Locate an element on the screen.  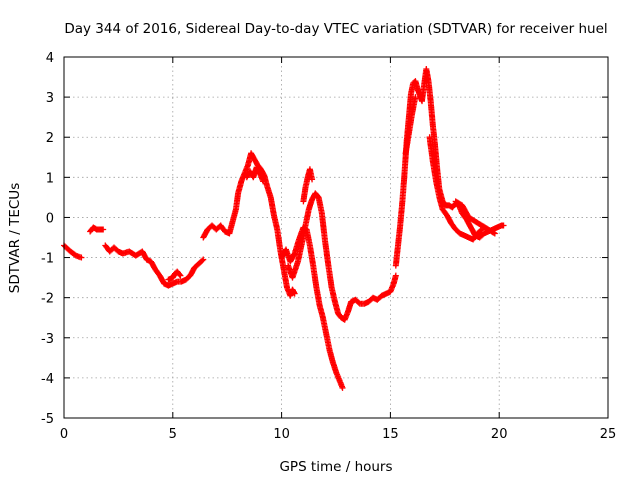
x-tick-label: 15 is located at coordinates (390, 434).